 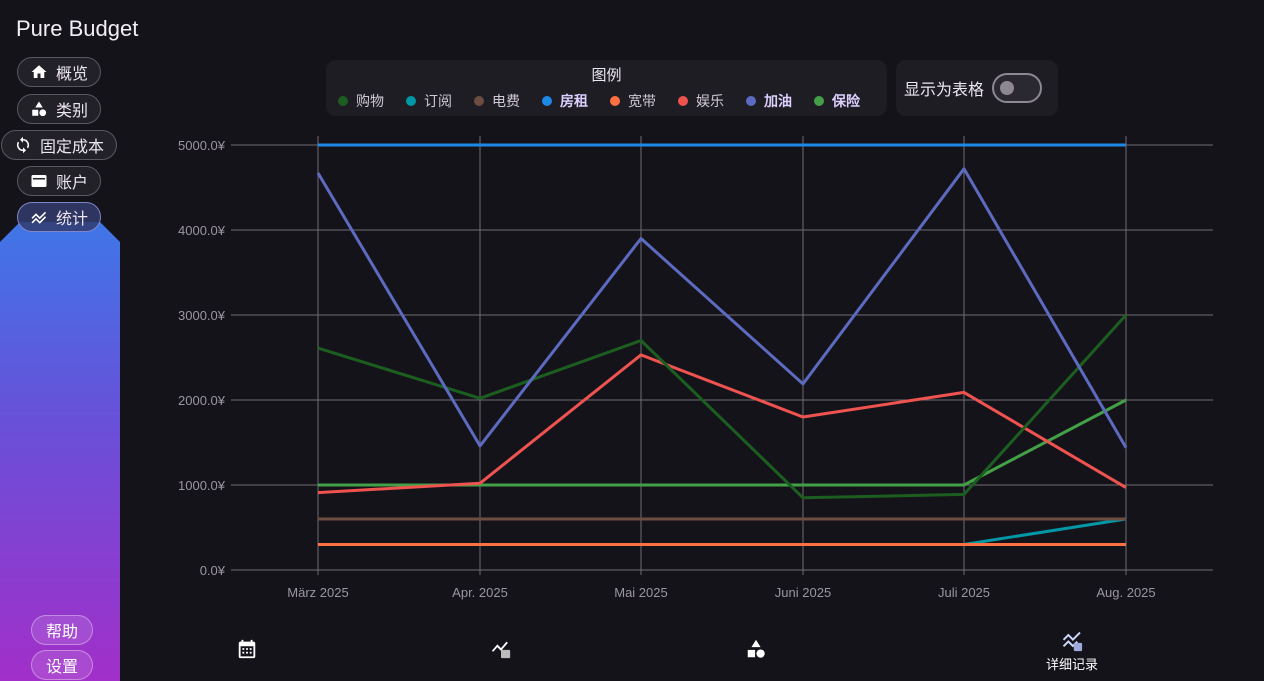 I want to click on bottom-nav-details: 详细记录, so click(x=1072, y=651).